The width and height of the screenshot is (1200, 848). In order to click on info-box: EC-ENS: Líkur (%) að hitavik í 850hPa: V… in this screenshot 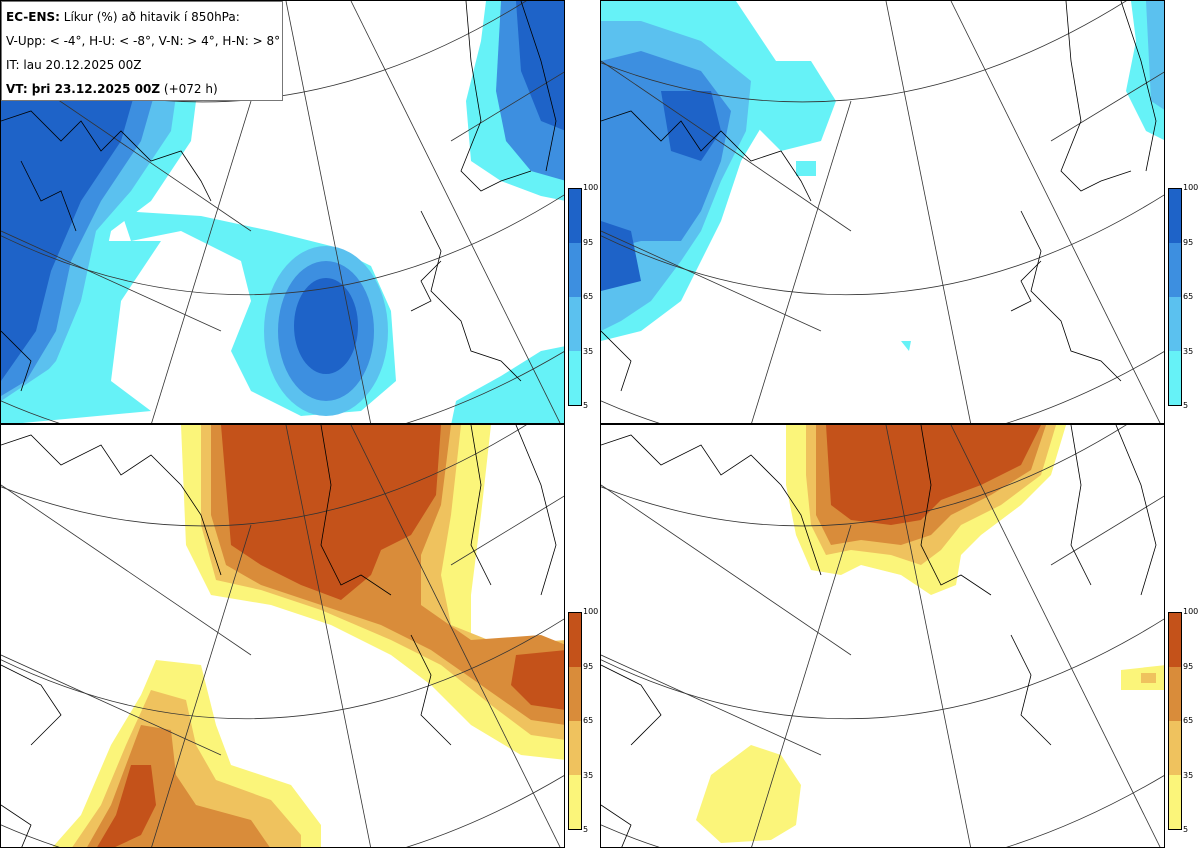, I will do `click(142, 51)`.